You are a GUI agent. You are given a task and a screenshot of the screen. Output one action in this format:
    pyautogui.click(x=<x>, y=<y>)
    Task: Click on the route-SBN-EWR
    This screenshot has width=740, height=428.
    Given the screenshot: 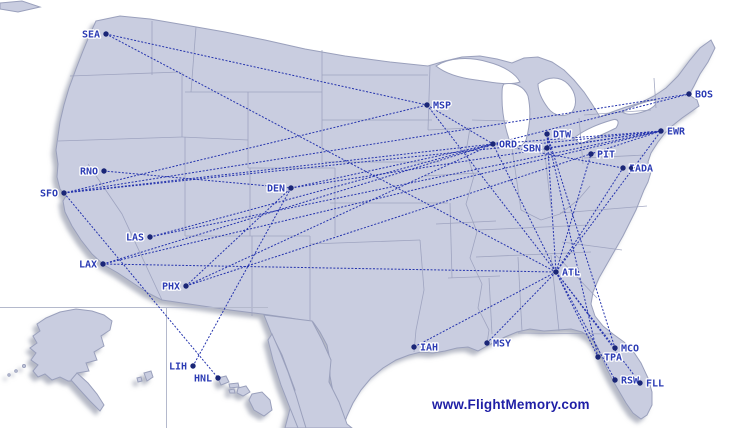 What is the action you would take?
    pyautogui.click(x=604, y=139)
    